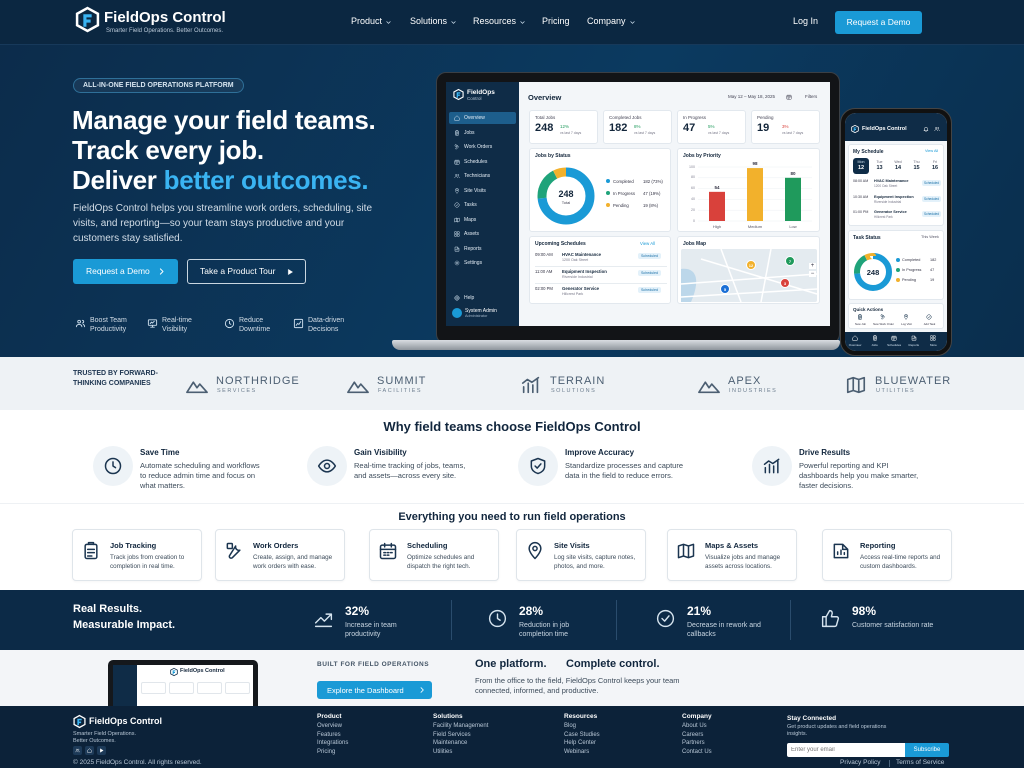  Describe the element at coordinates (367, 21) in the screenshot. I see `nav-link: Product` at that location.